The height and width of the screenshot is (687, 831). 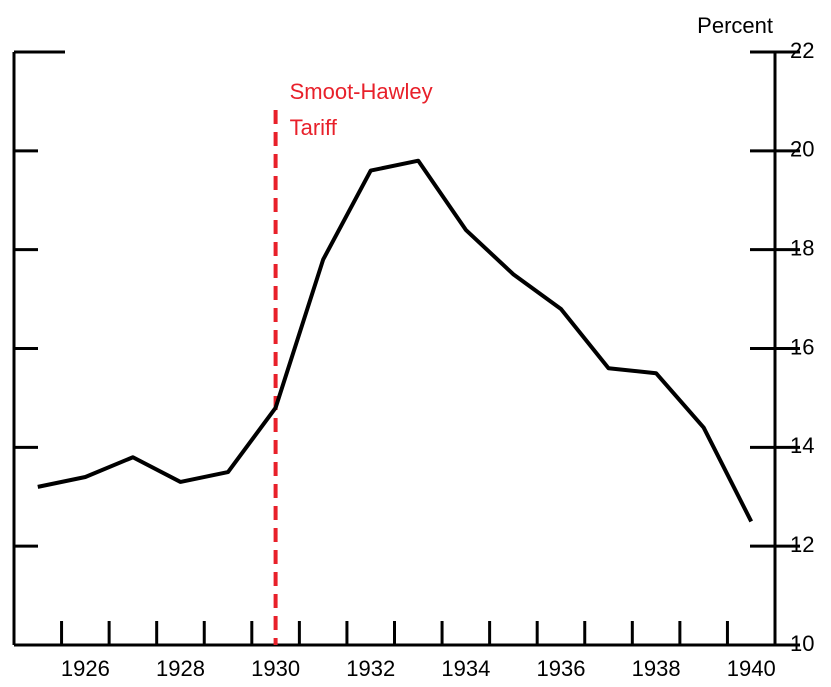 What do you see at coordinates (465, 668) in the screenshot?
I see `x-tick-label: 1934` at bounding box center [465, 668].